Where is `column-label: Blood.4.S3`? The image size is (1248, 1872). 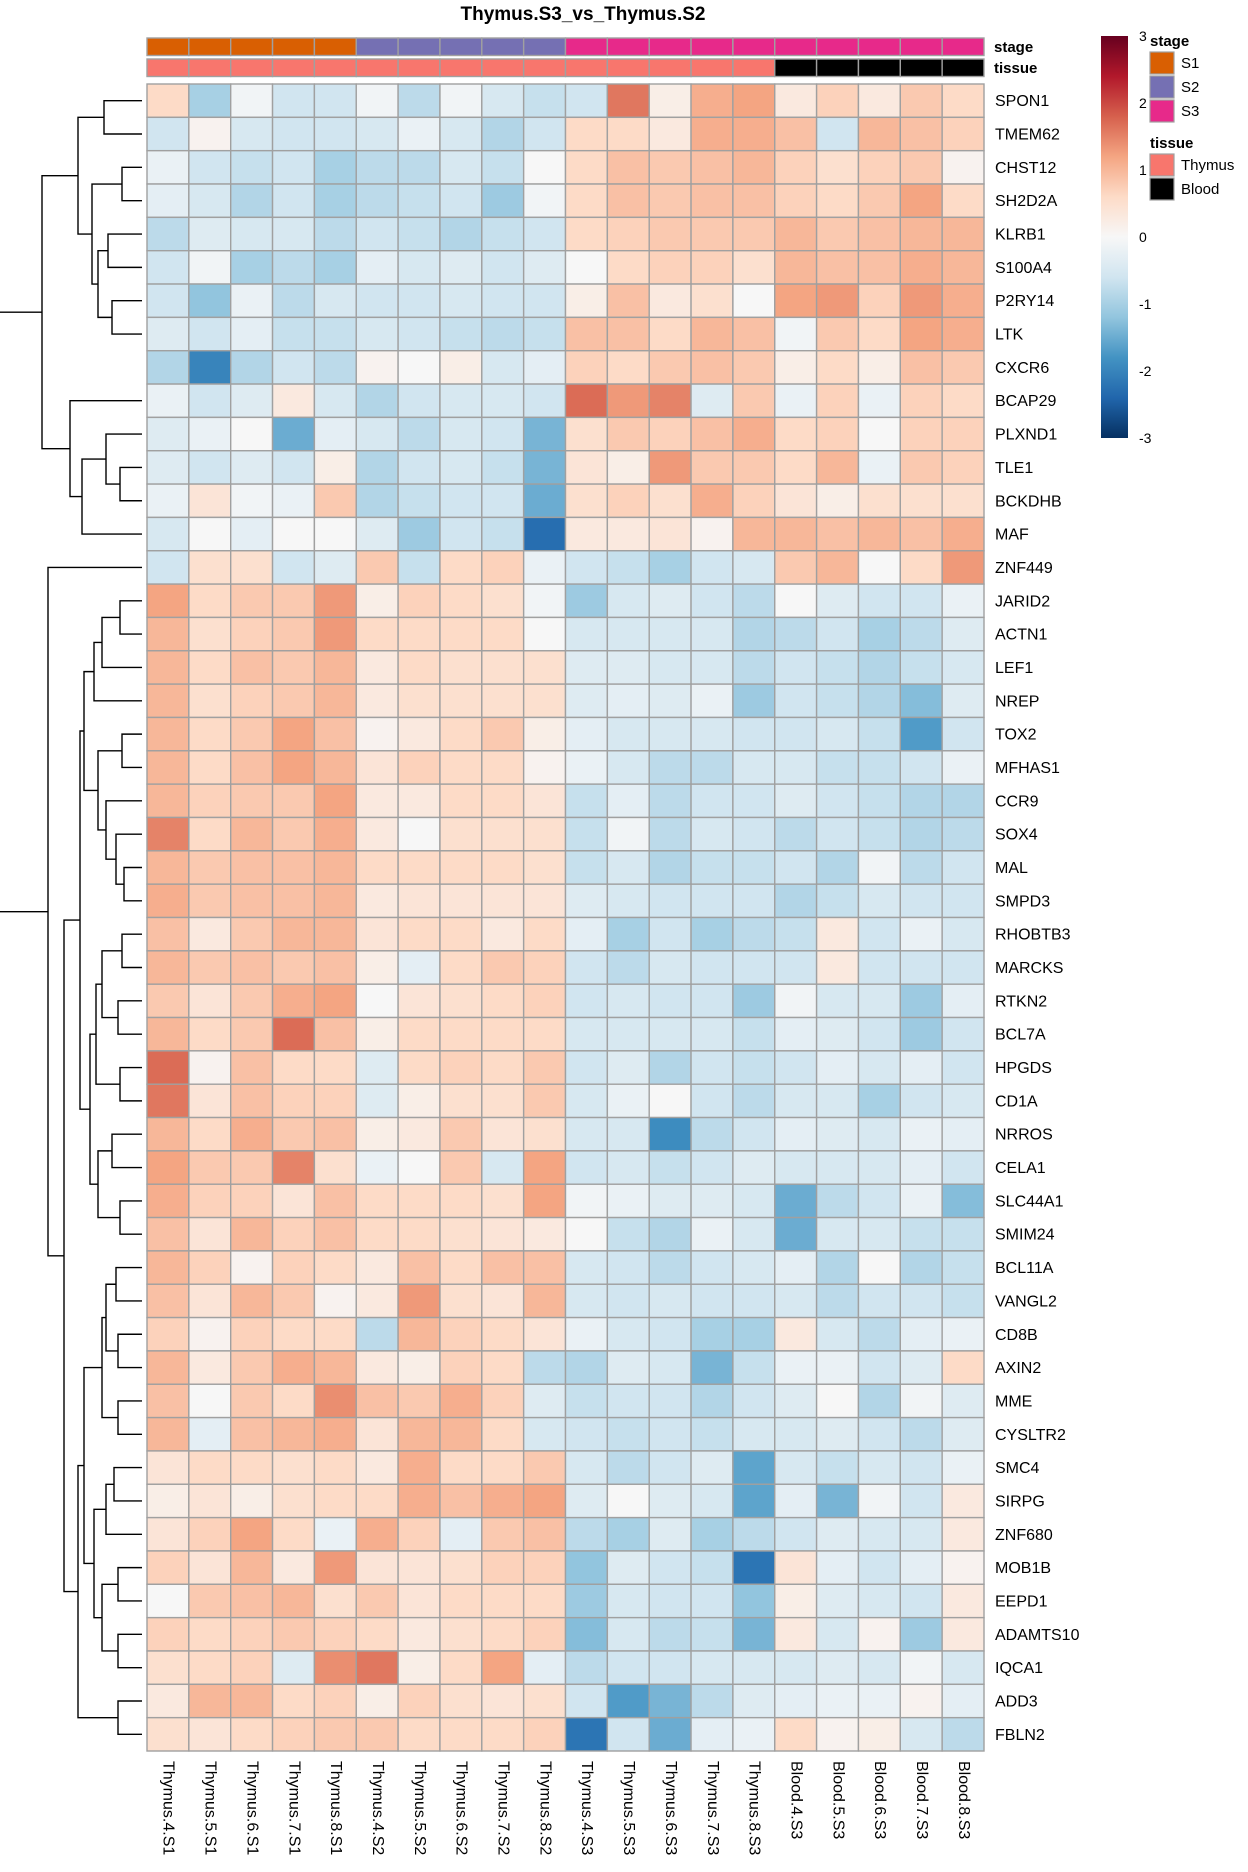
column-label: Blood.4.S3 is located at coordinates (795, 1800).